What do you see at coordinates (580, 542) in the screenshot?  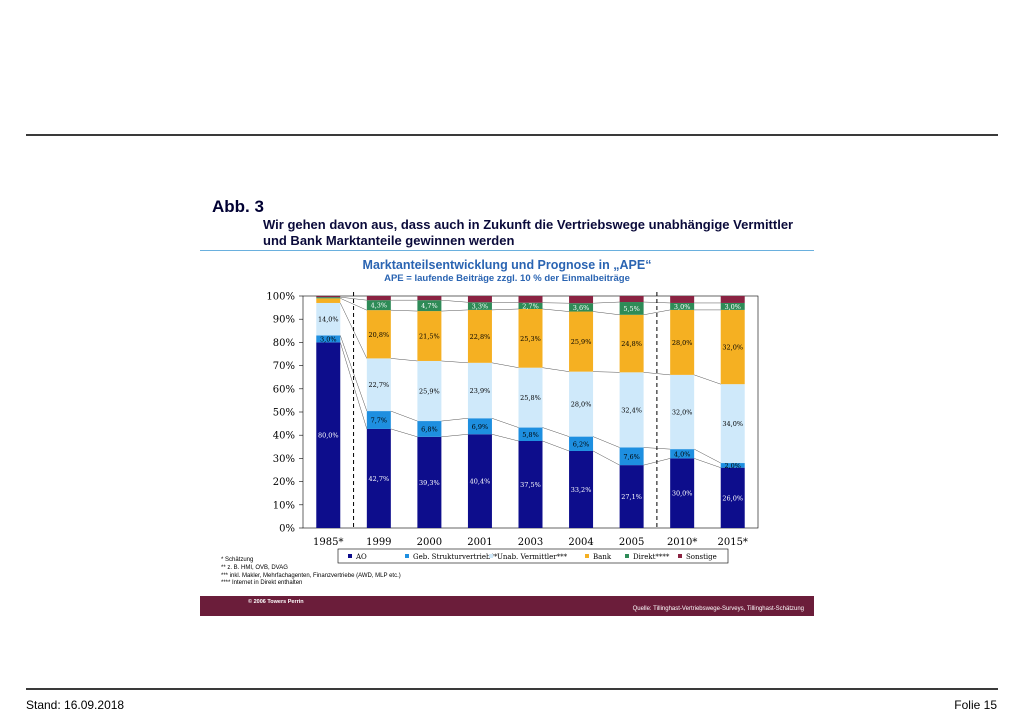 I see `x-tick-label: 2004` at bounding box center [580, 542].